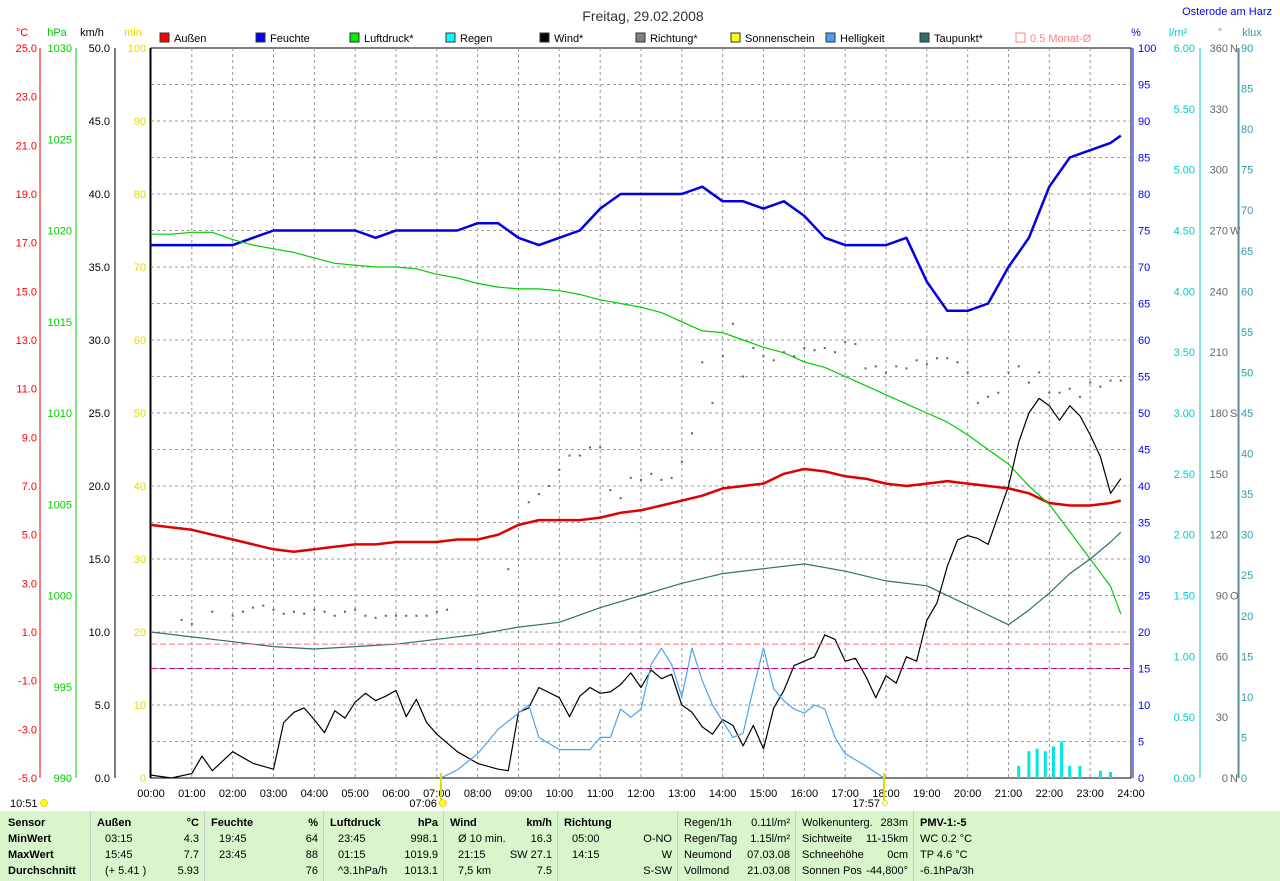 The image size is (1280, 881). I want to click on info-row: 01:15 1019.9, so click(384, 855).